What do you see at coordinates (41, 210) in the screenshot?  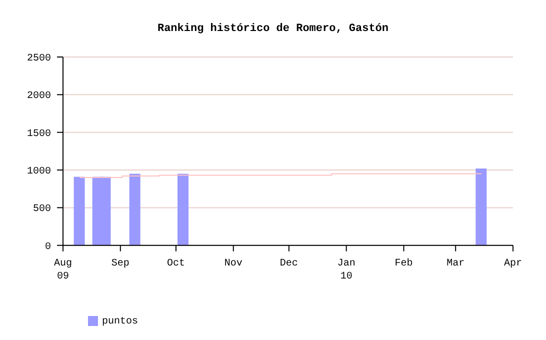 I see `y-tick-label: 500` at bounding box center [41, 210].